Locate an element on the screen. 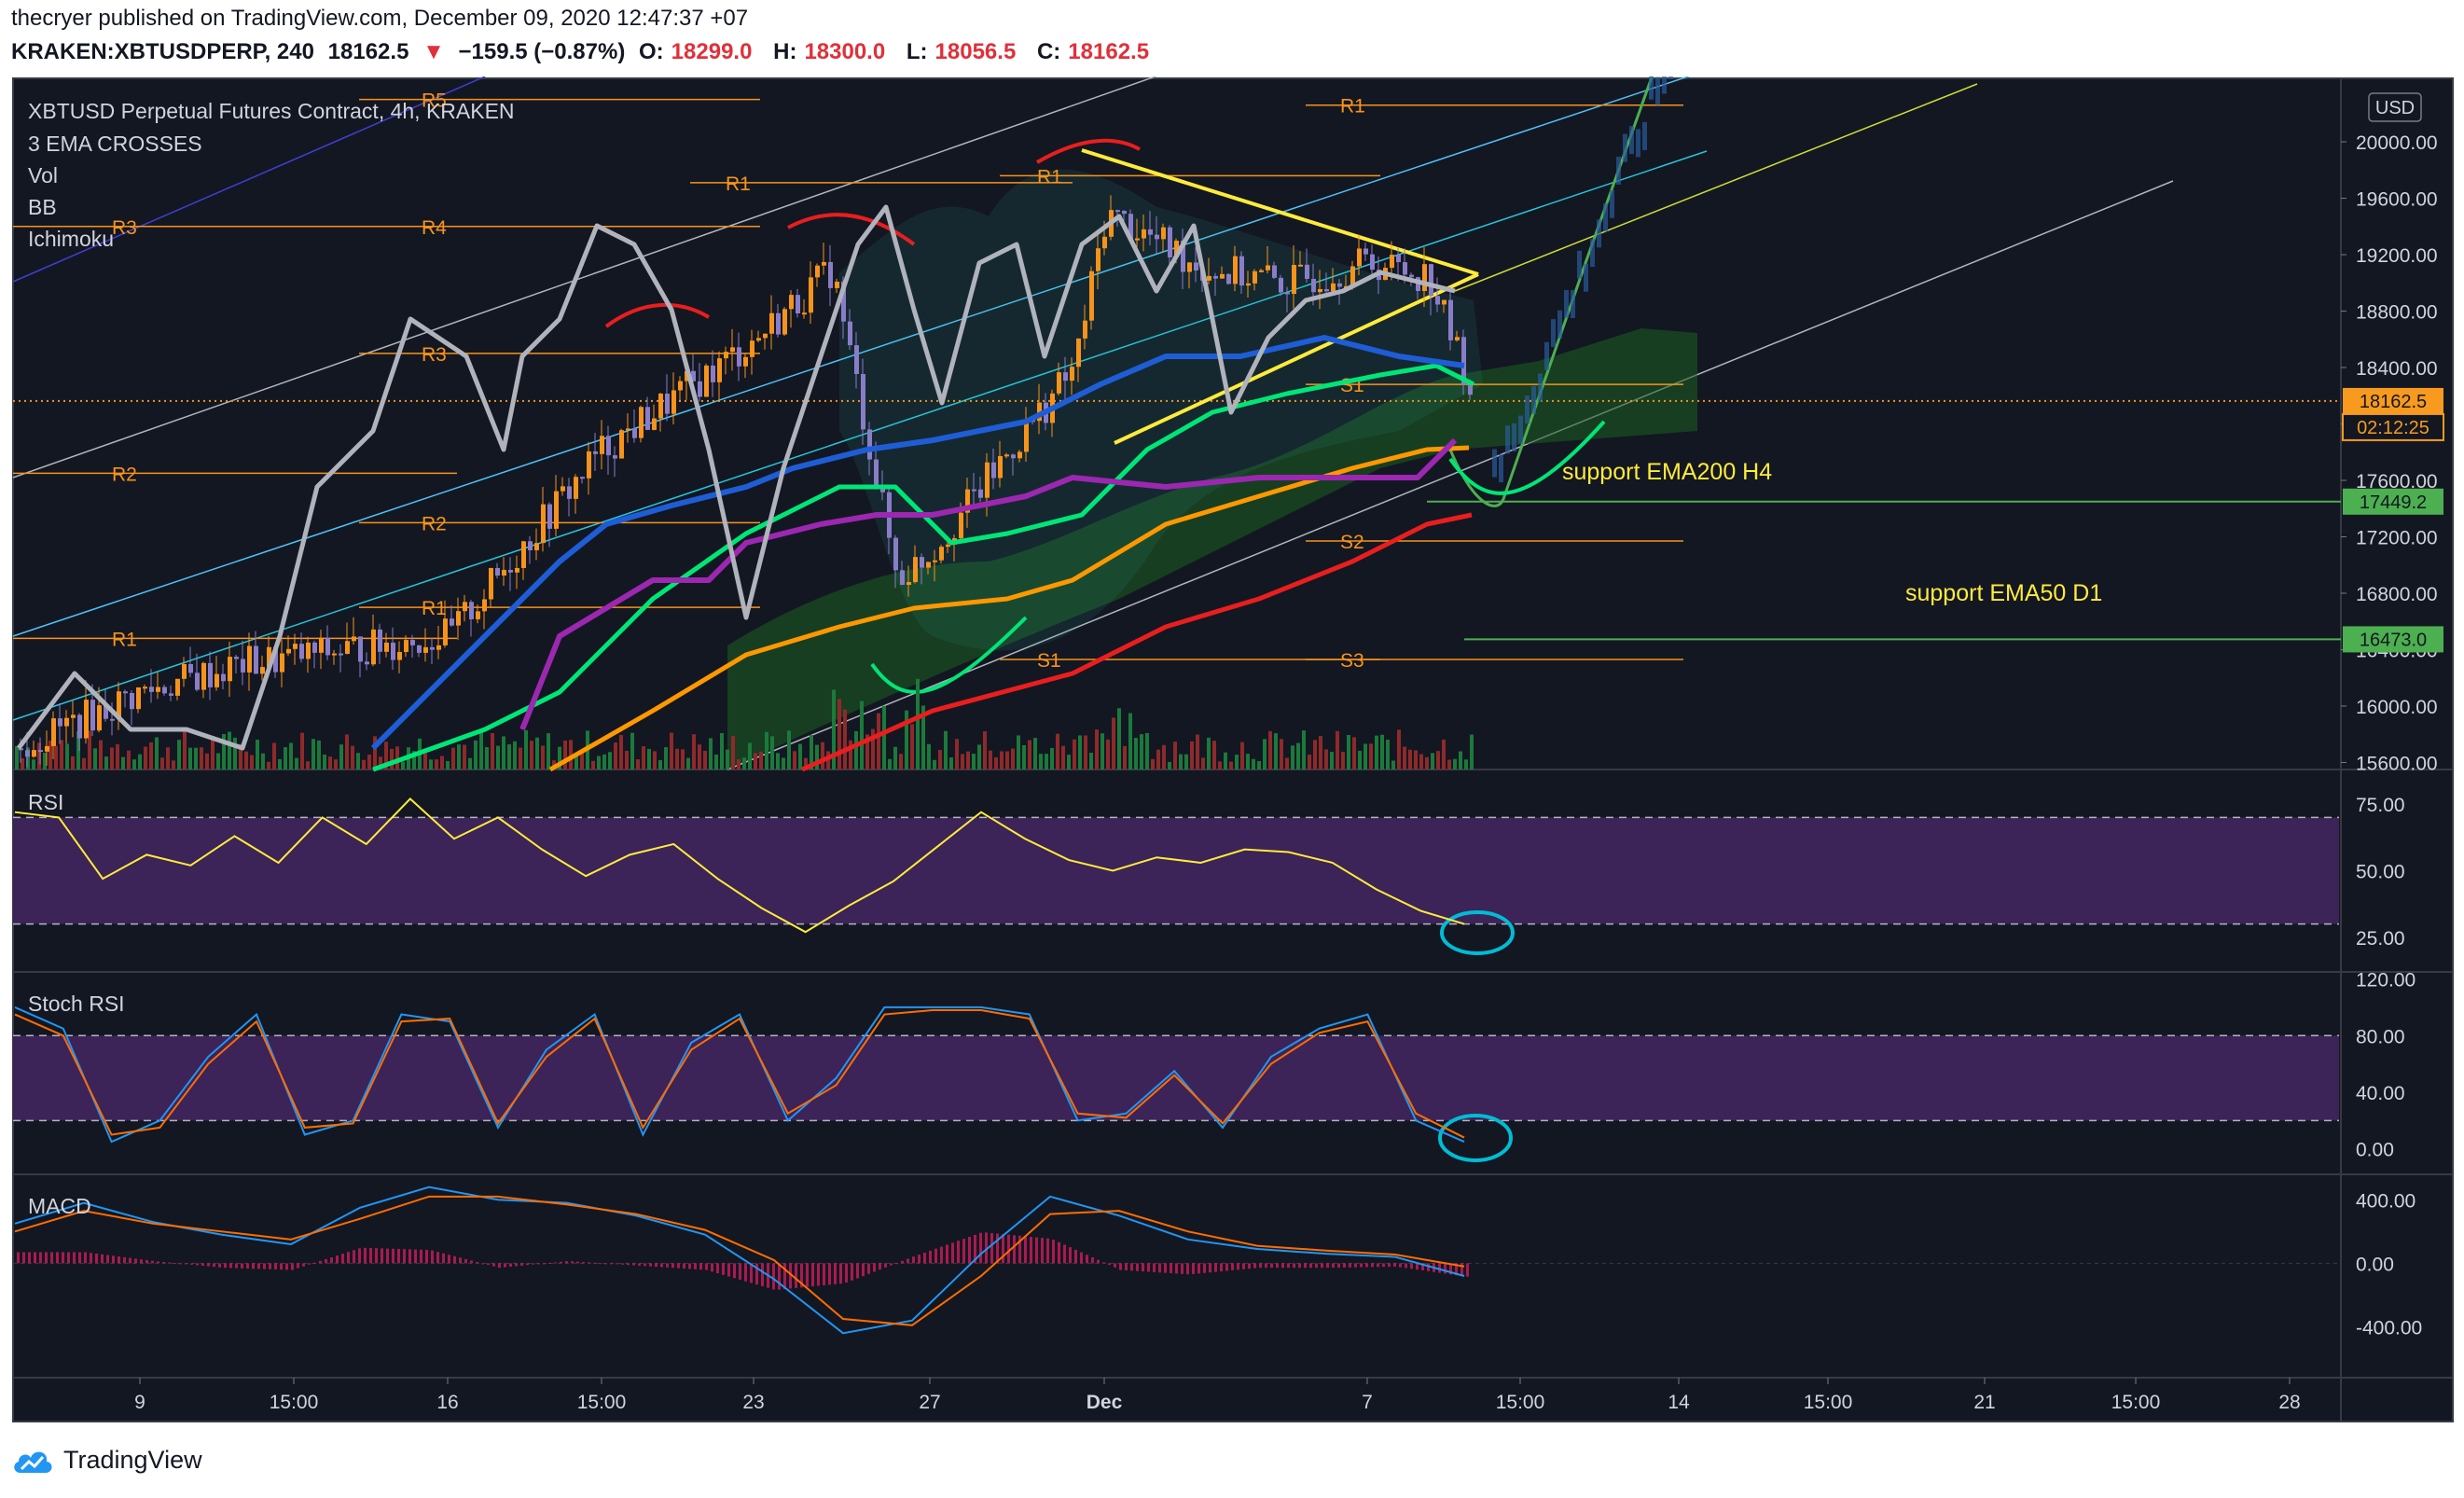 This screenshot has height=1498, width=2464. pivot-label: S3 is located at coordinates (1352, 661).